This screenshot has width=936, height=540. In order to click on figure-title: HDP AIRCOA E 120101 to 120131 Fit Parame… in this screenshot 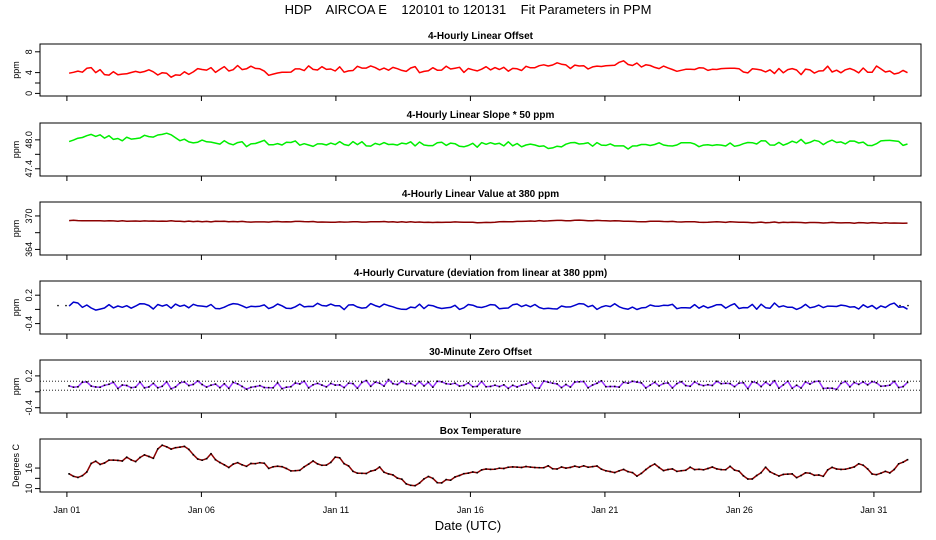, I will do `click(468, 9)`.